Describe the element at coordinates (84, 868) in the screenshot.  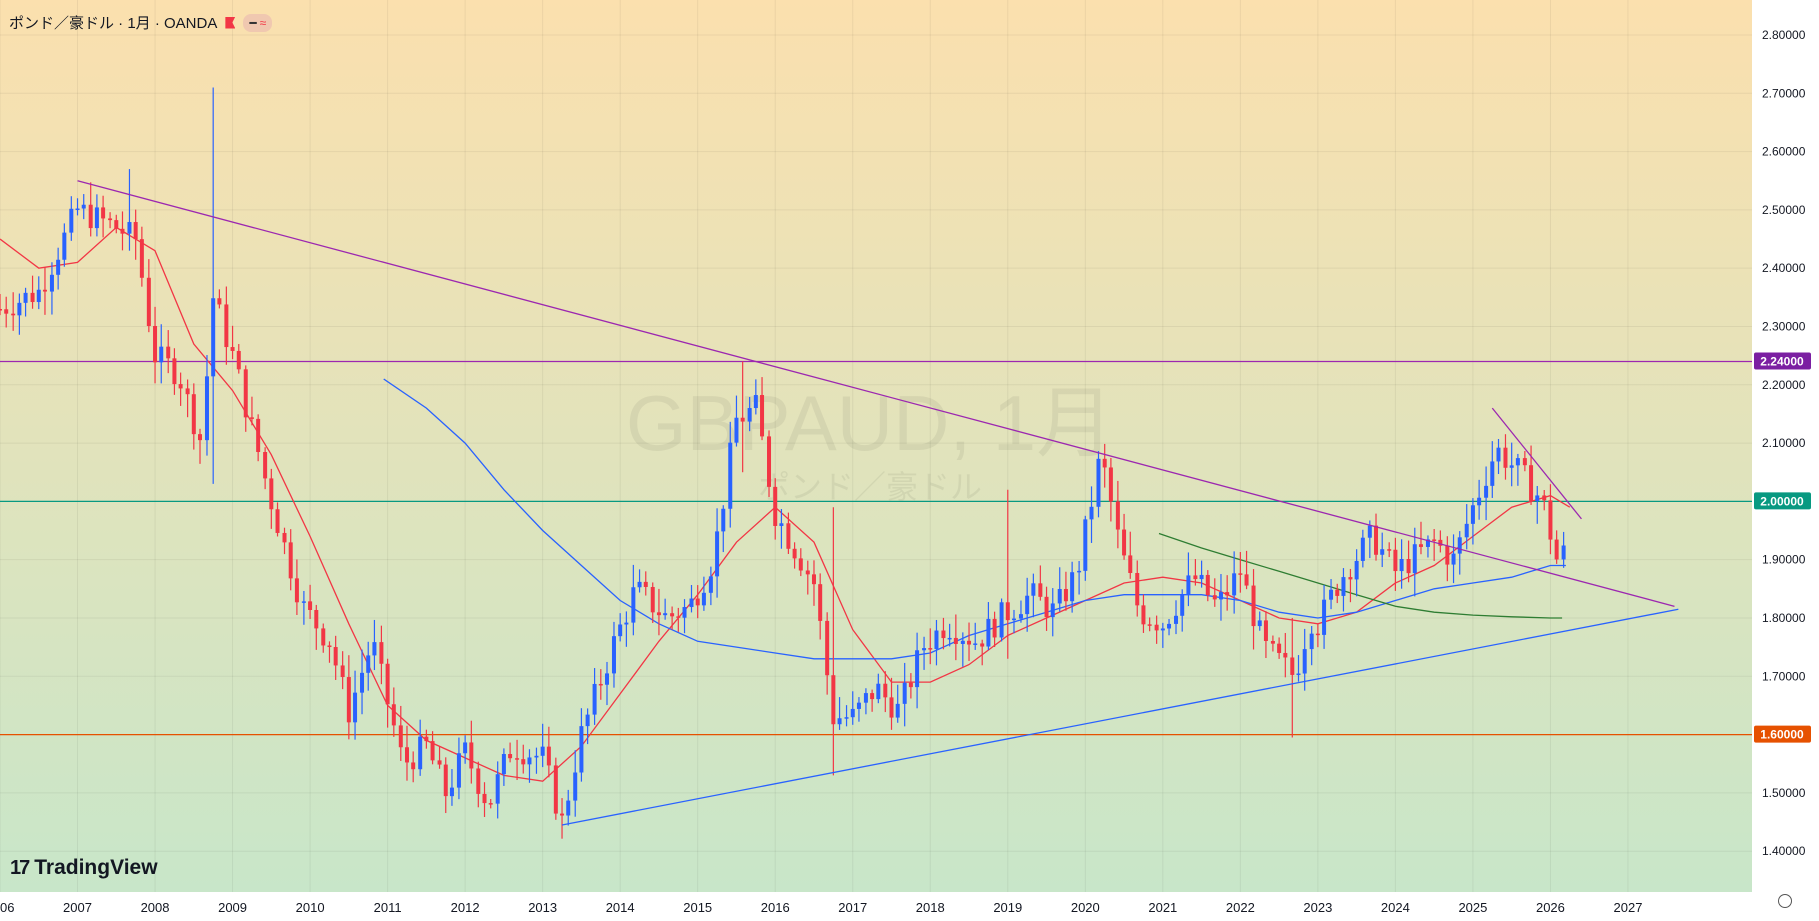
I see `tradingview-logo: 17 TradingView` at that location.